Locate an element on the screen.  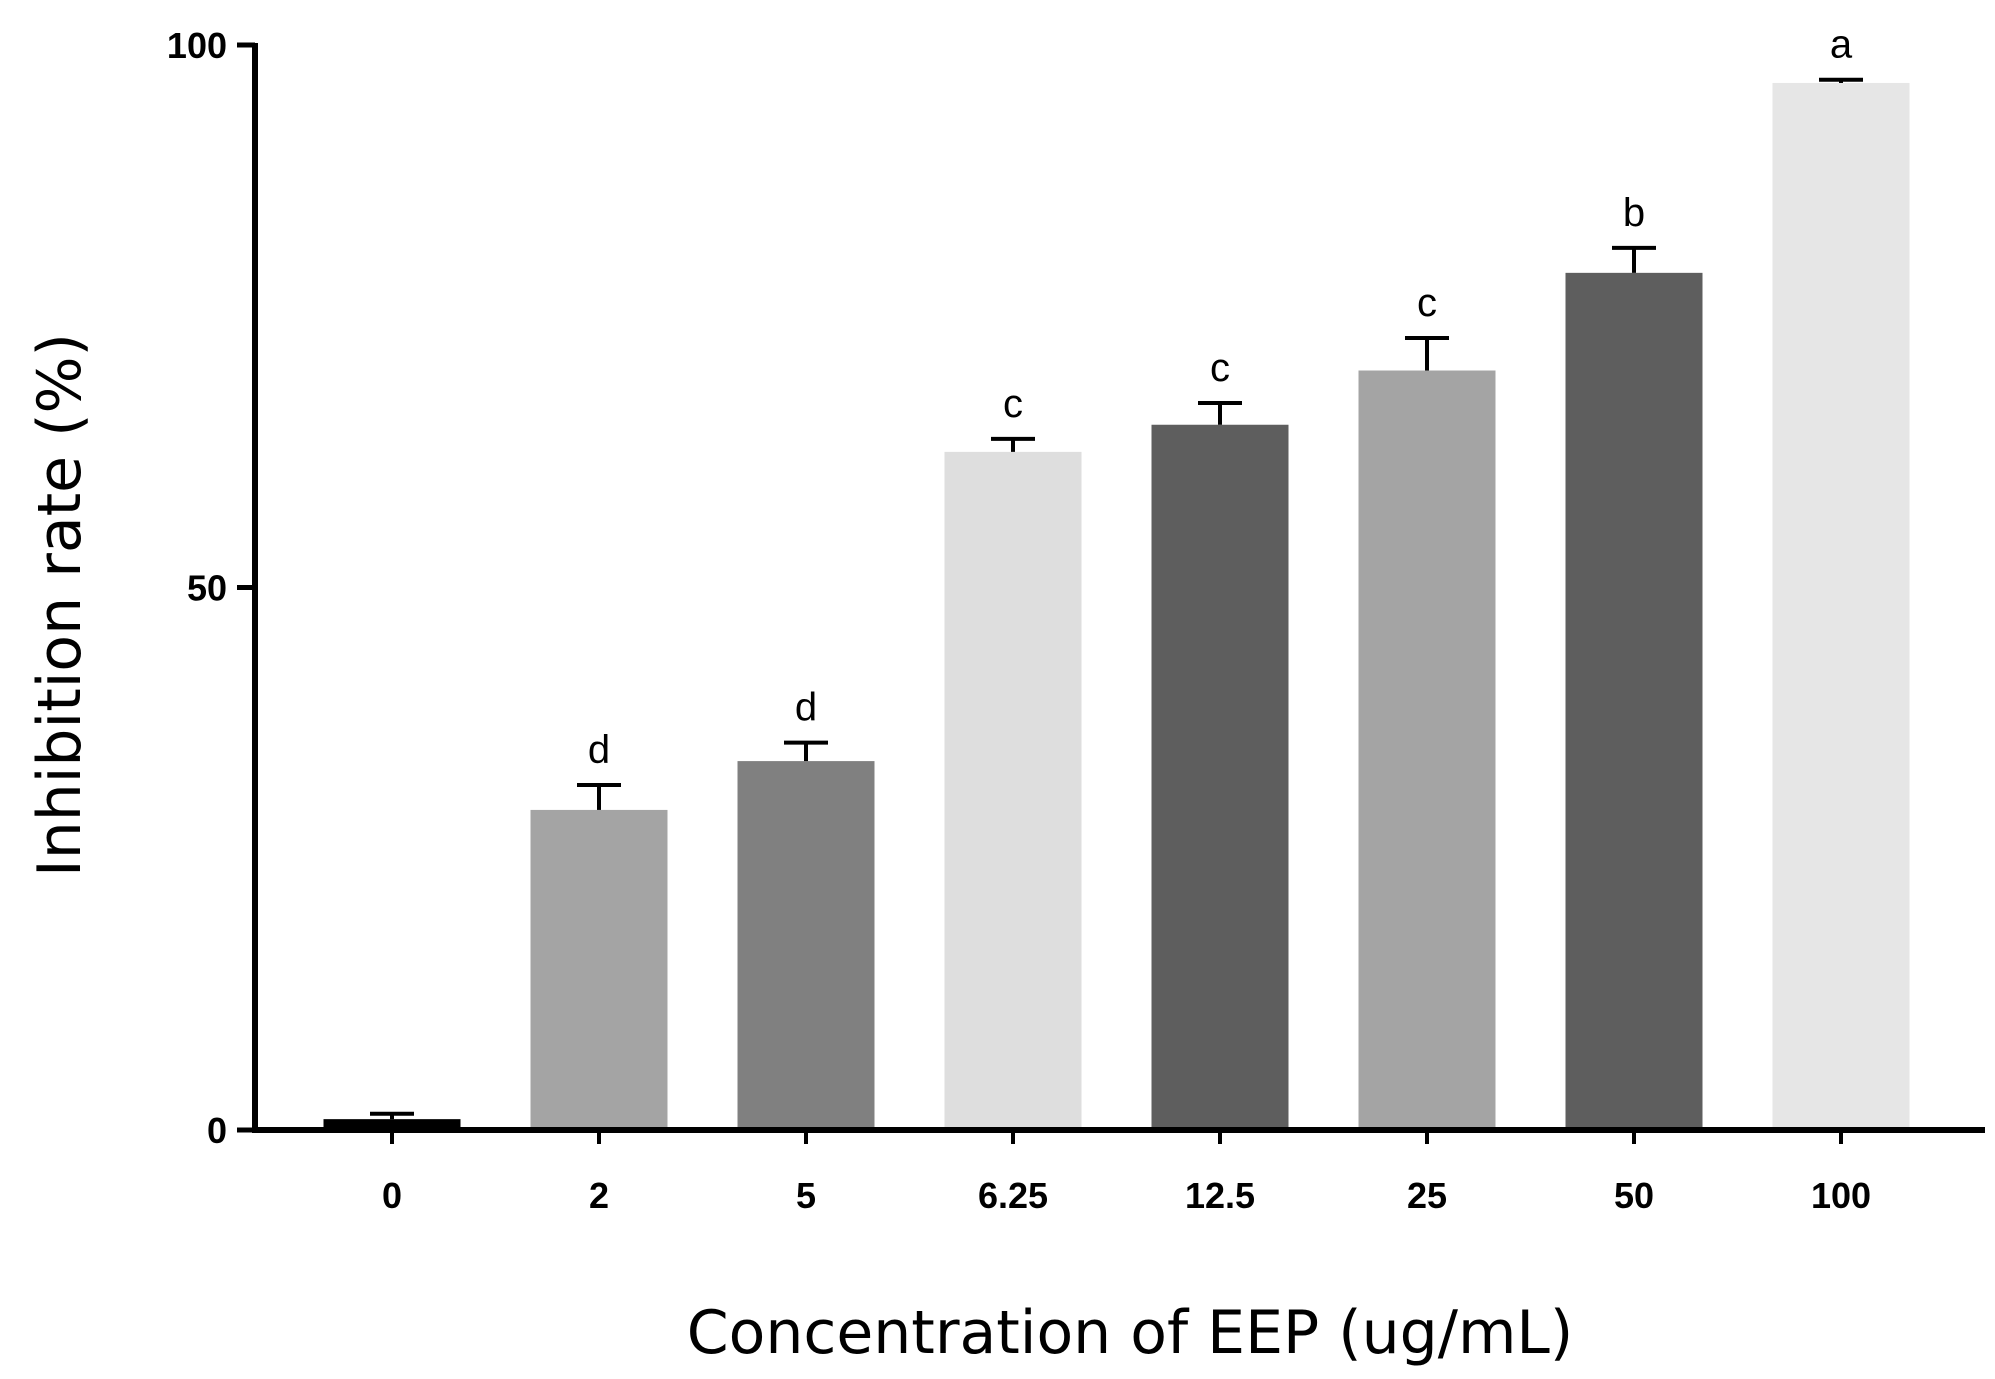
x-axis-title: Concentration of EEP (ug/mL) is located at coordinates (1130, 1333).